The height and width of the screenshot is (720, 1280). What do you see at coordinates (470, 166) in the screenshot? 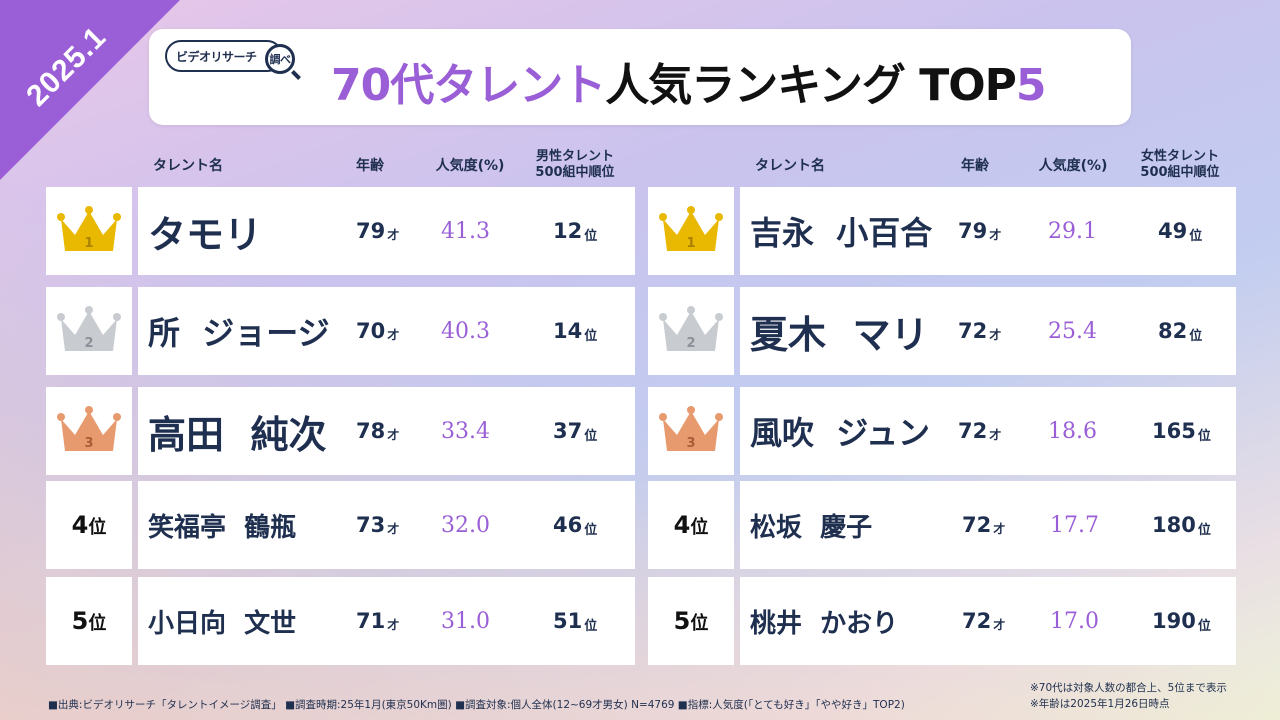
I see `male-col-pop: 人気度(%)` at bounding box center [470, 166].